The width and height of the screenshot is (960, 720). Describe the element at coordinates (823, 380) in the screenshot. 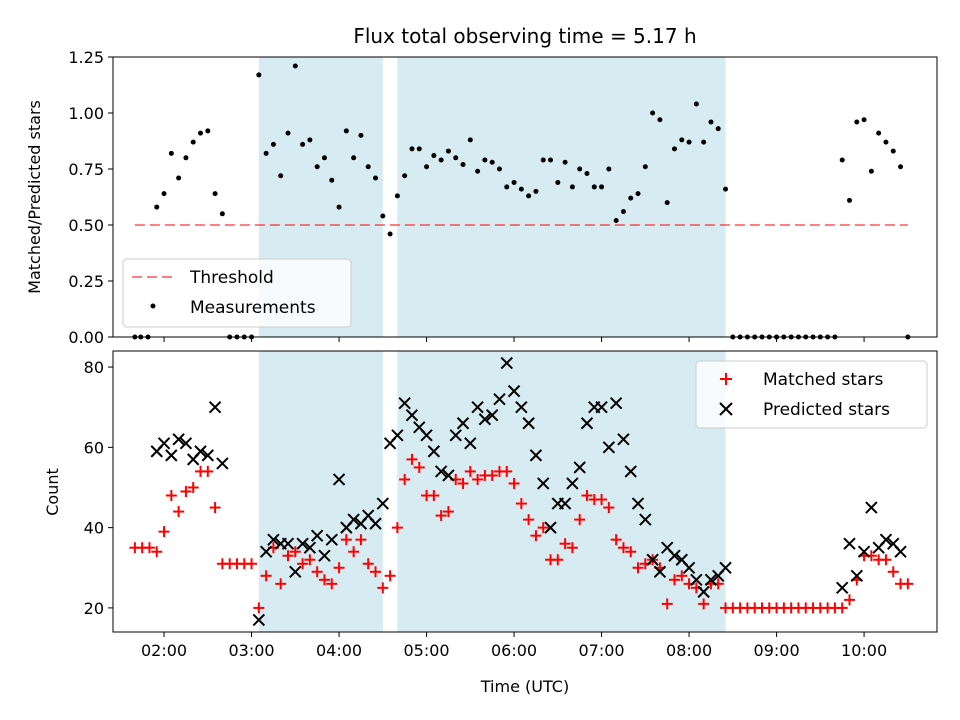

I see `legend-matched-label: Matched stars` at that location.